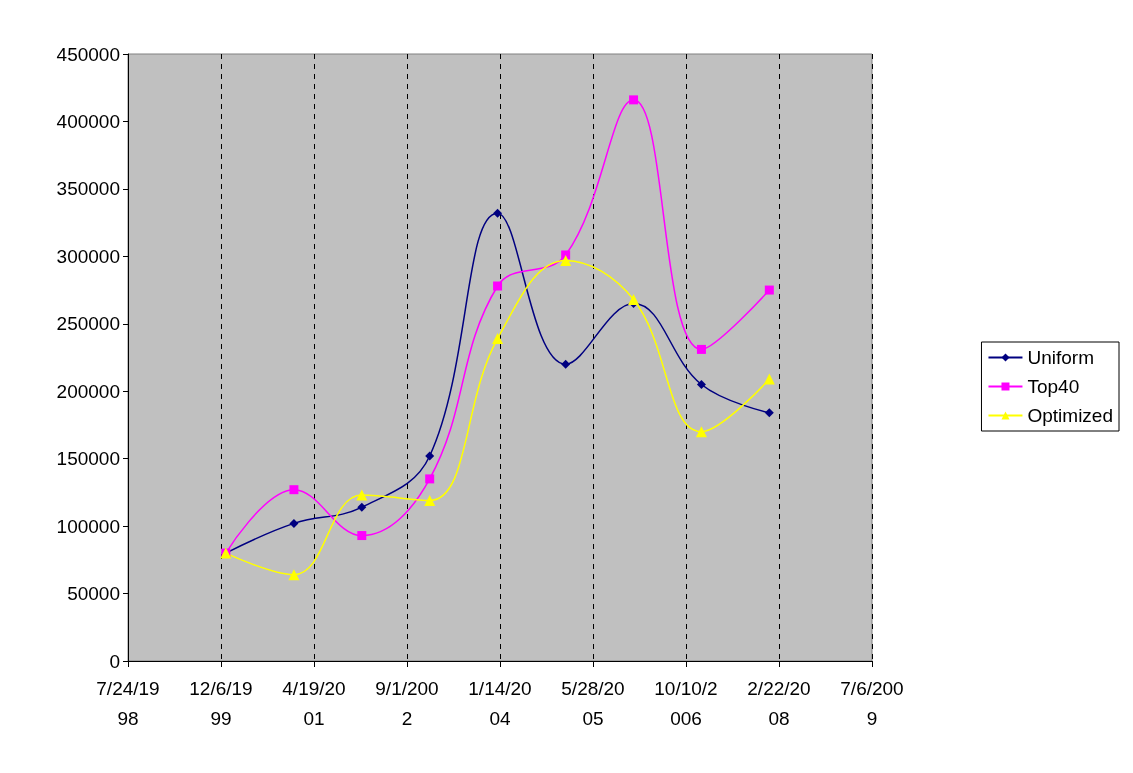 The height and width of the screenshot is (773, 1133). I want to click on x-tick-label: 5/28/2005, so click(593, 703).